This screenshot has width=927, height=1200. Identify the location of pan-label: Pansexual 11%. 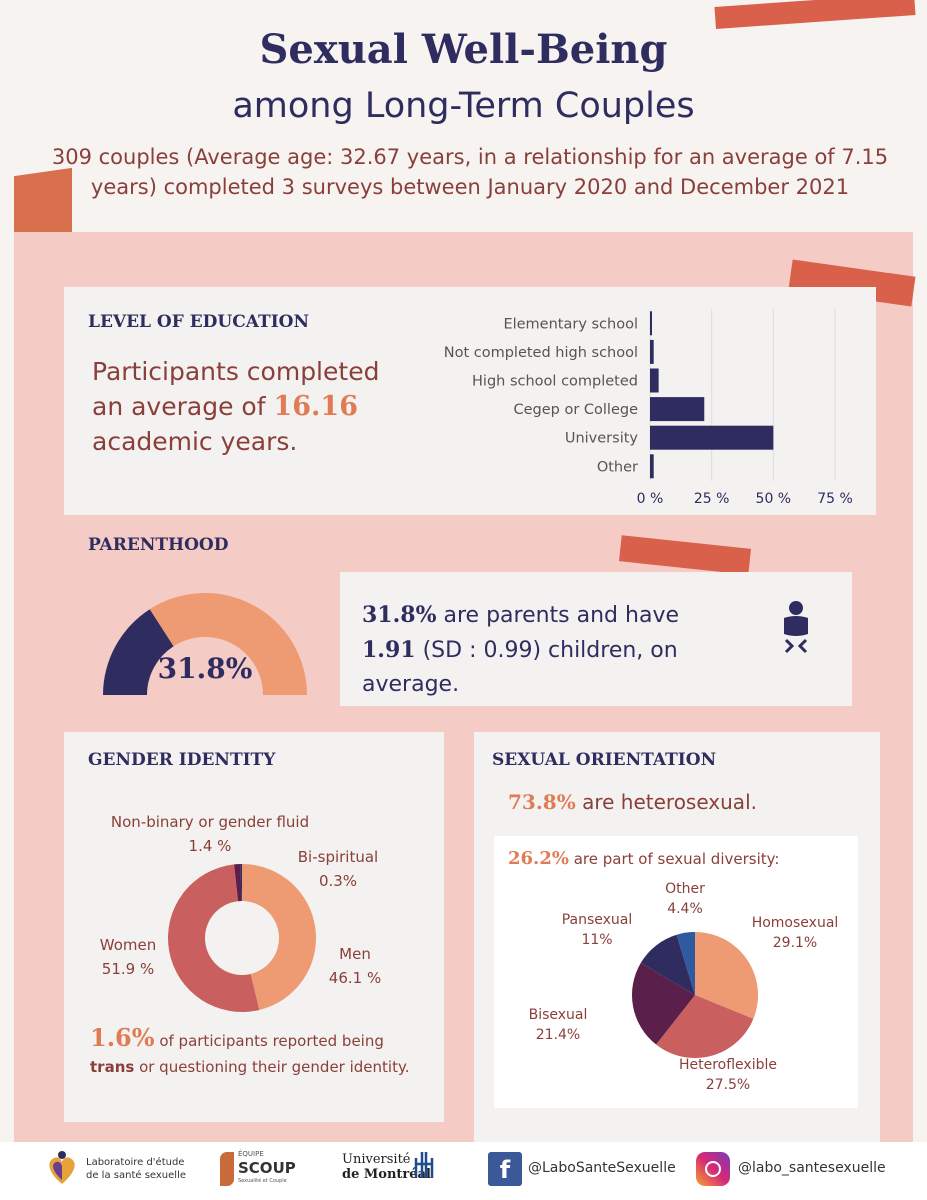
(597, 930).